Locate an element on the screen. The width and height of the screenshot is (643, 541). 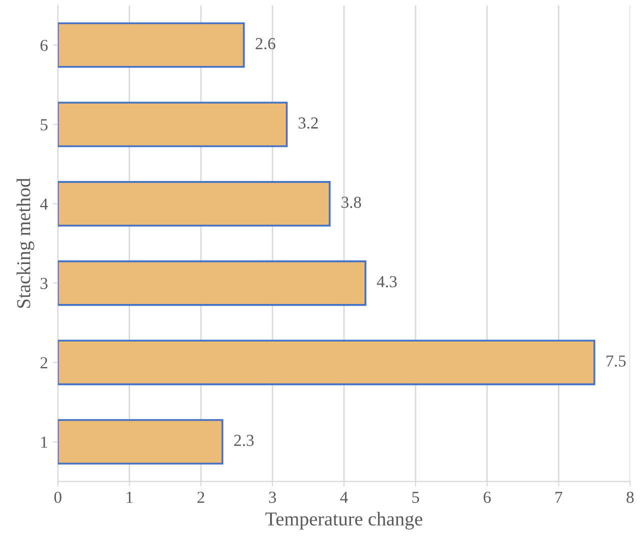
x-tick-label: 4 is located at coordinates (344, 497).